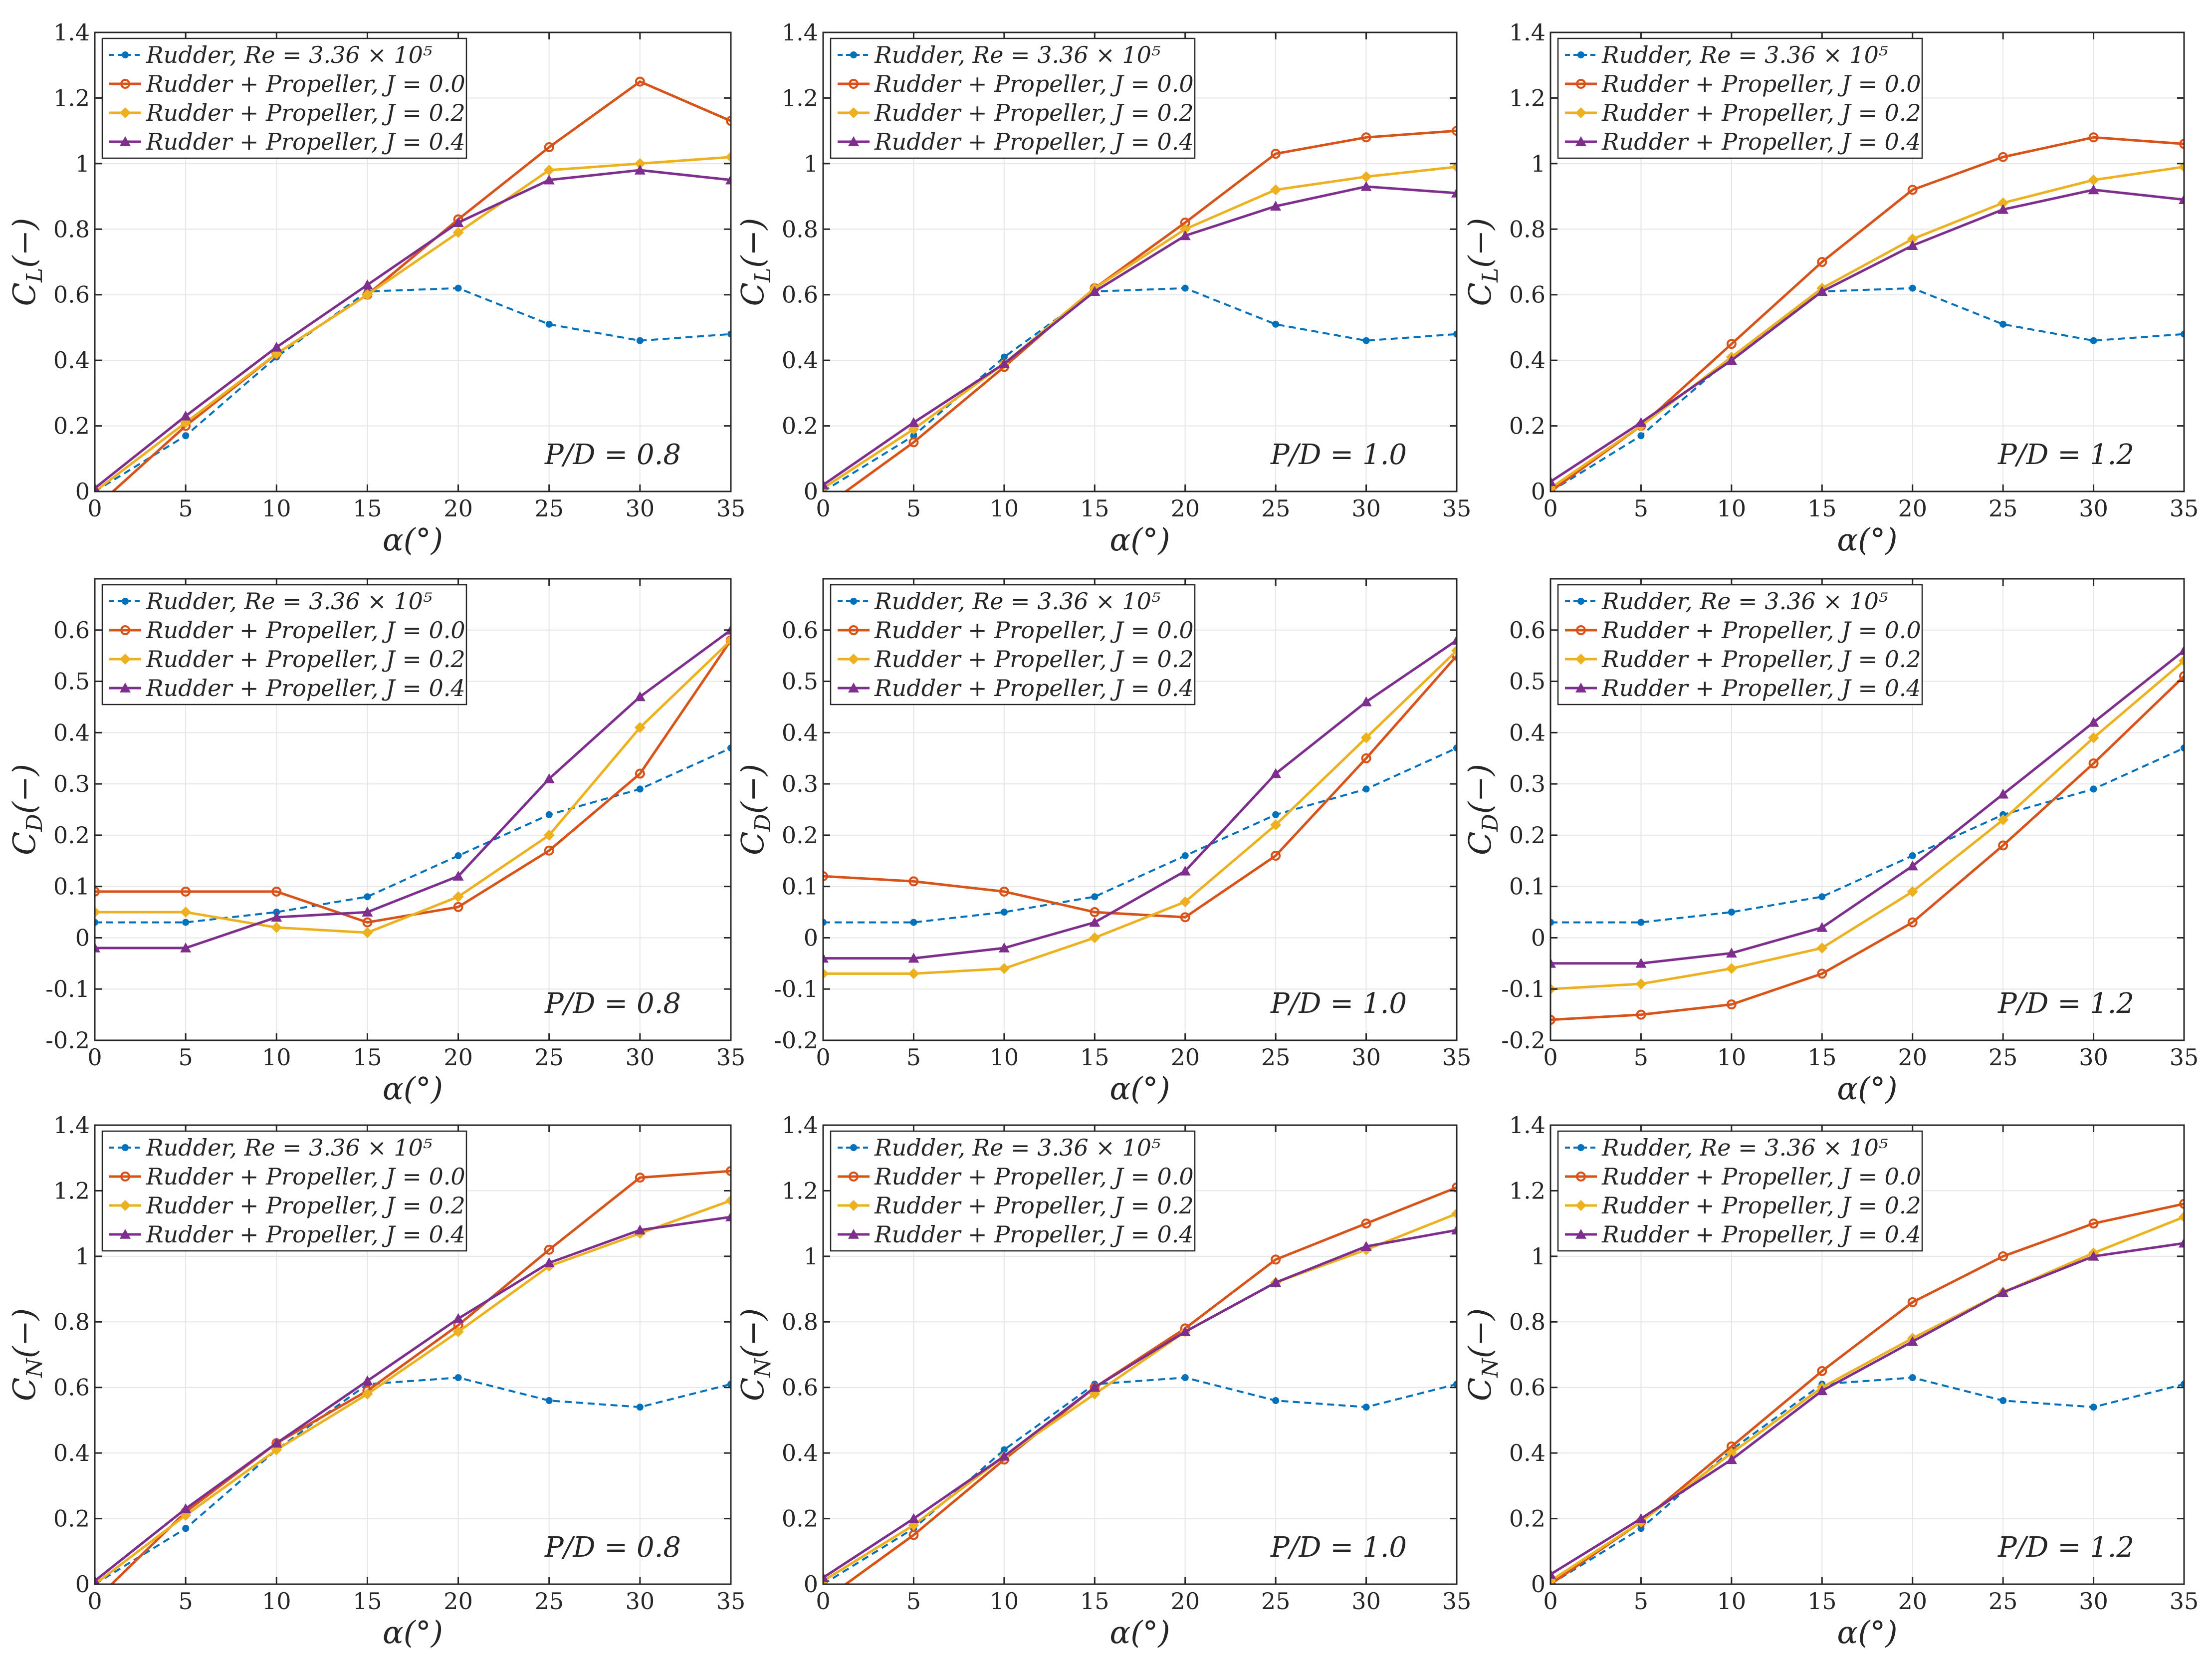 Image resolution: width=2212 pixels, height=1670 pixels. What do you see at coordinates (1867, 1480) in the screenshot?
I see `series-line-rudder` at bounding box center [1867, 1480].